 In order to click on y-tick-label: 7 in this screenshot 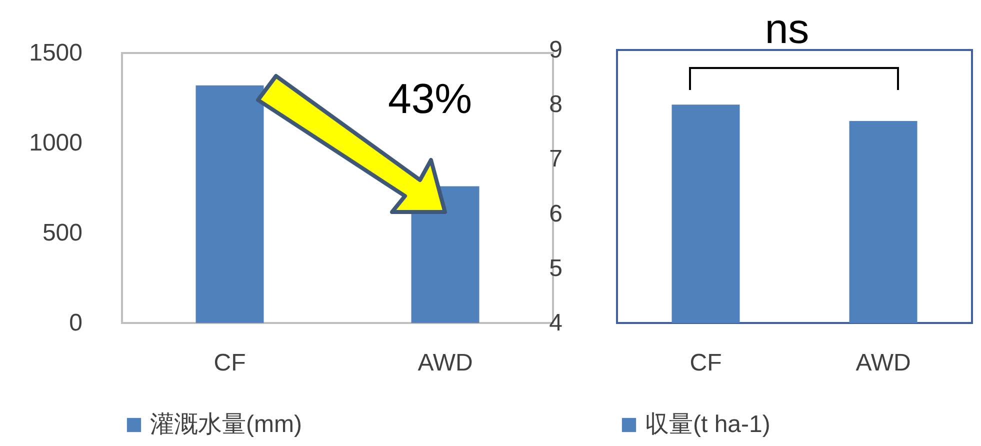, I will do `click(555, 159)`.